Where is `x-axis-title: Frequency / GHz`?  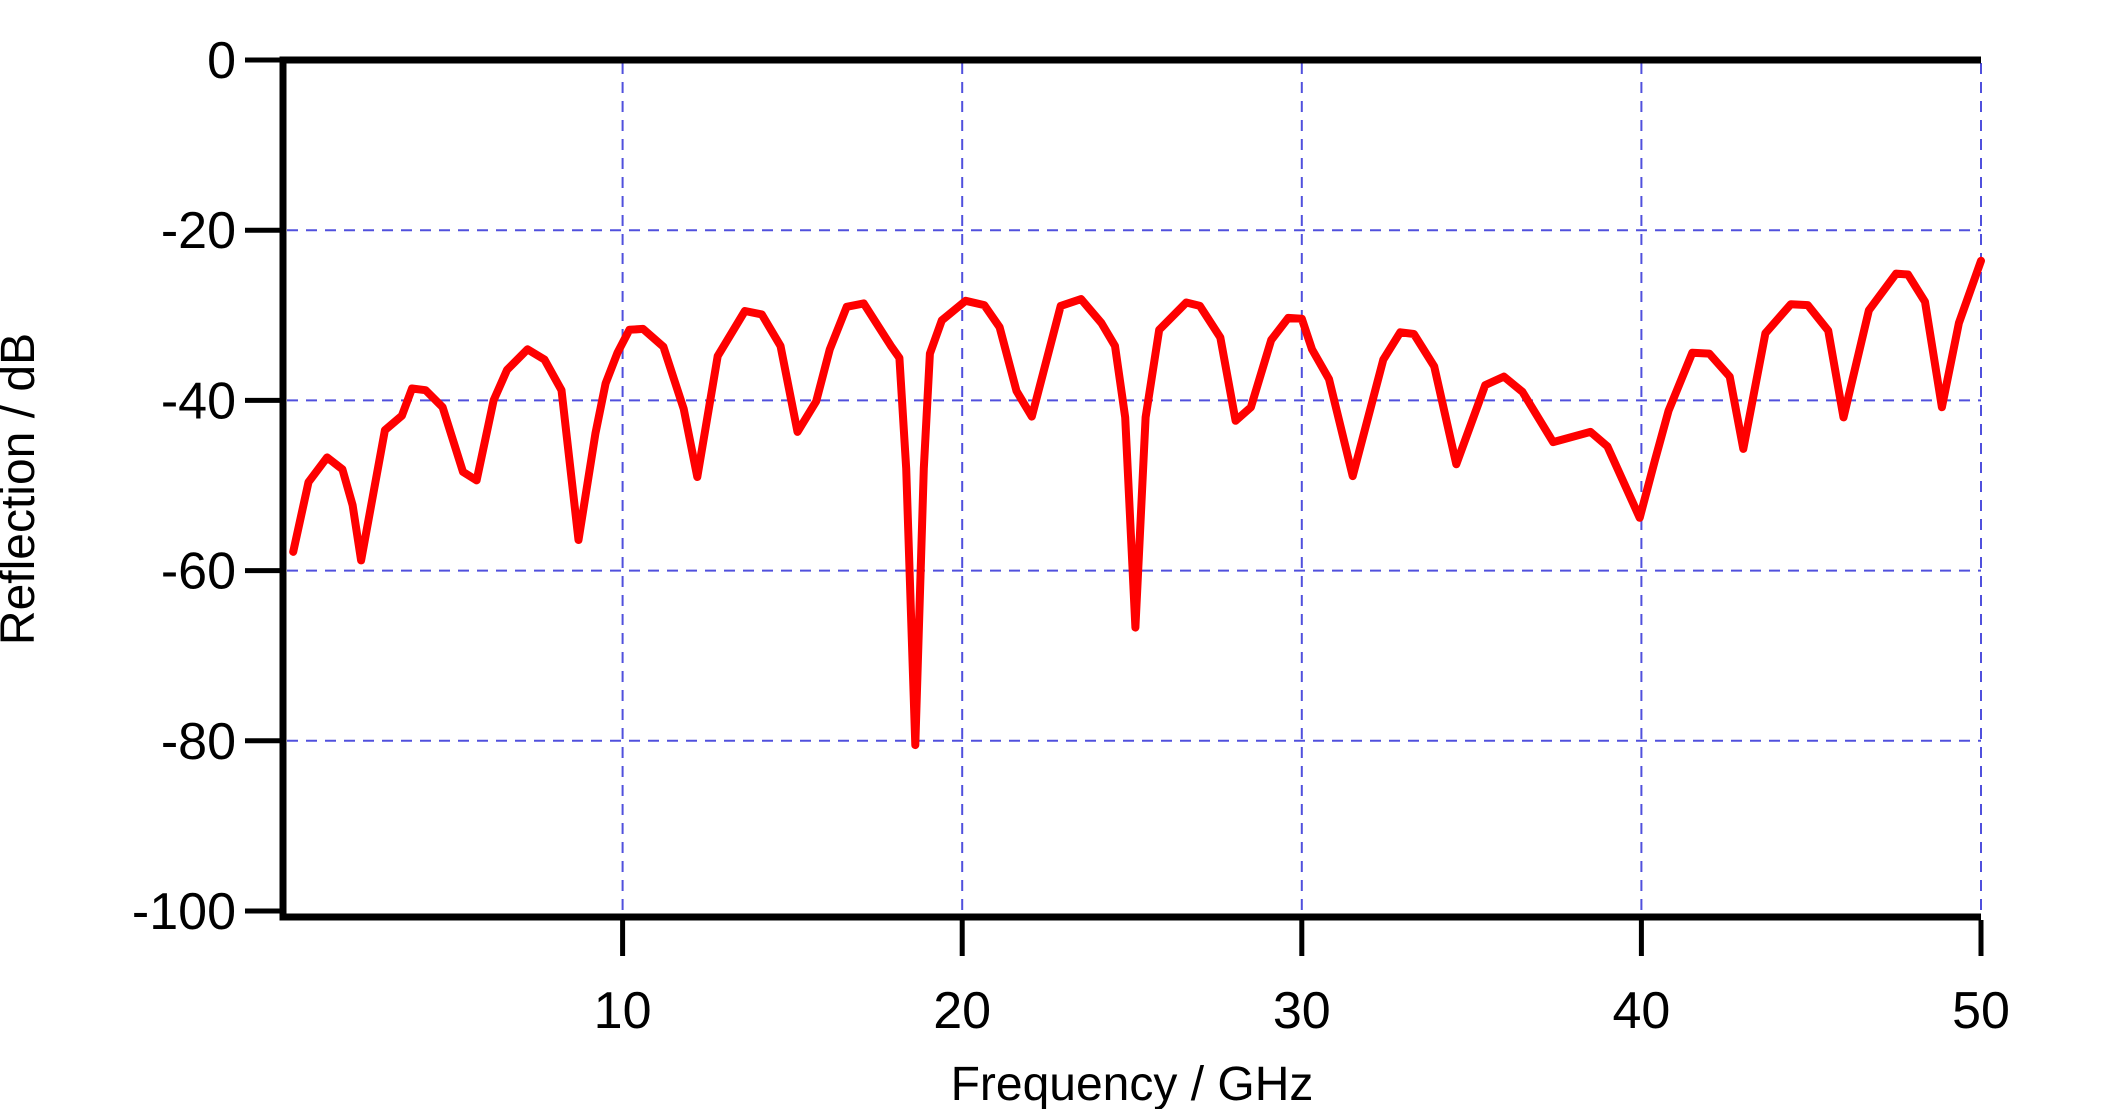 x-axis-title: Frequency / GHz is located at coordinates (1132, 1083).